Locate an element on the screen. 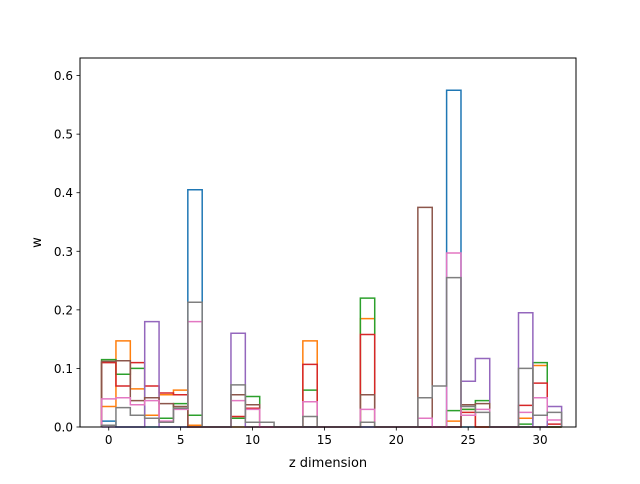 This screenshot has width=640, height=484. x-tick-label: 25 is located at coordinates (468, 440).